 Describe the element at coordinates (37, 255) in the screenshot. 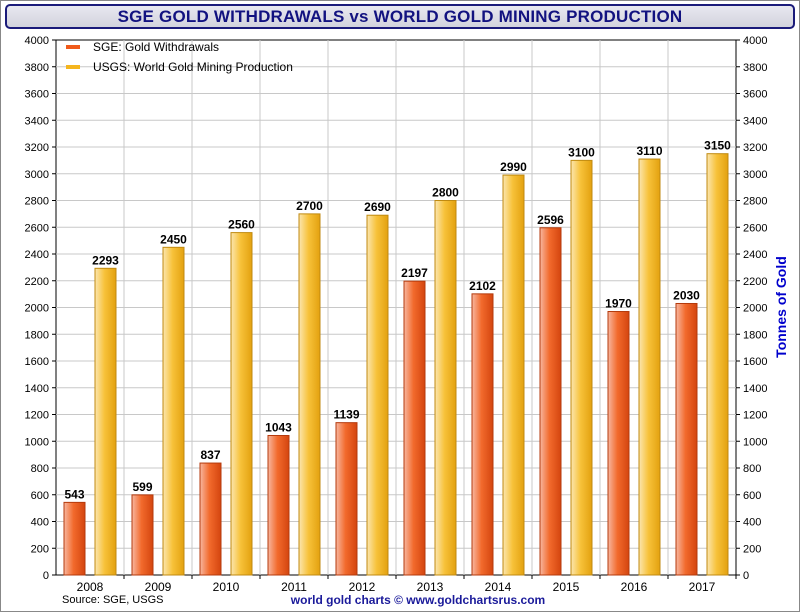

I see `y-tick-label-left: 2400` at that location.